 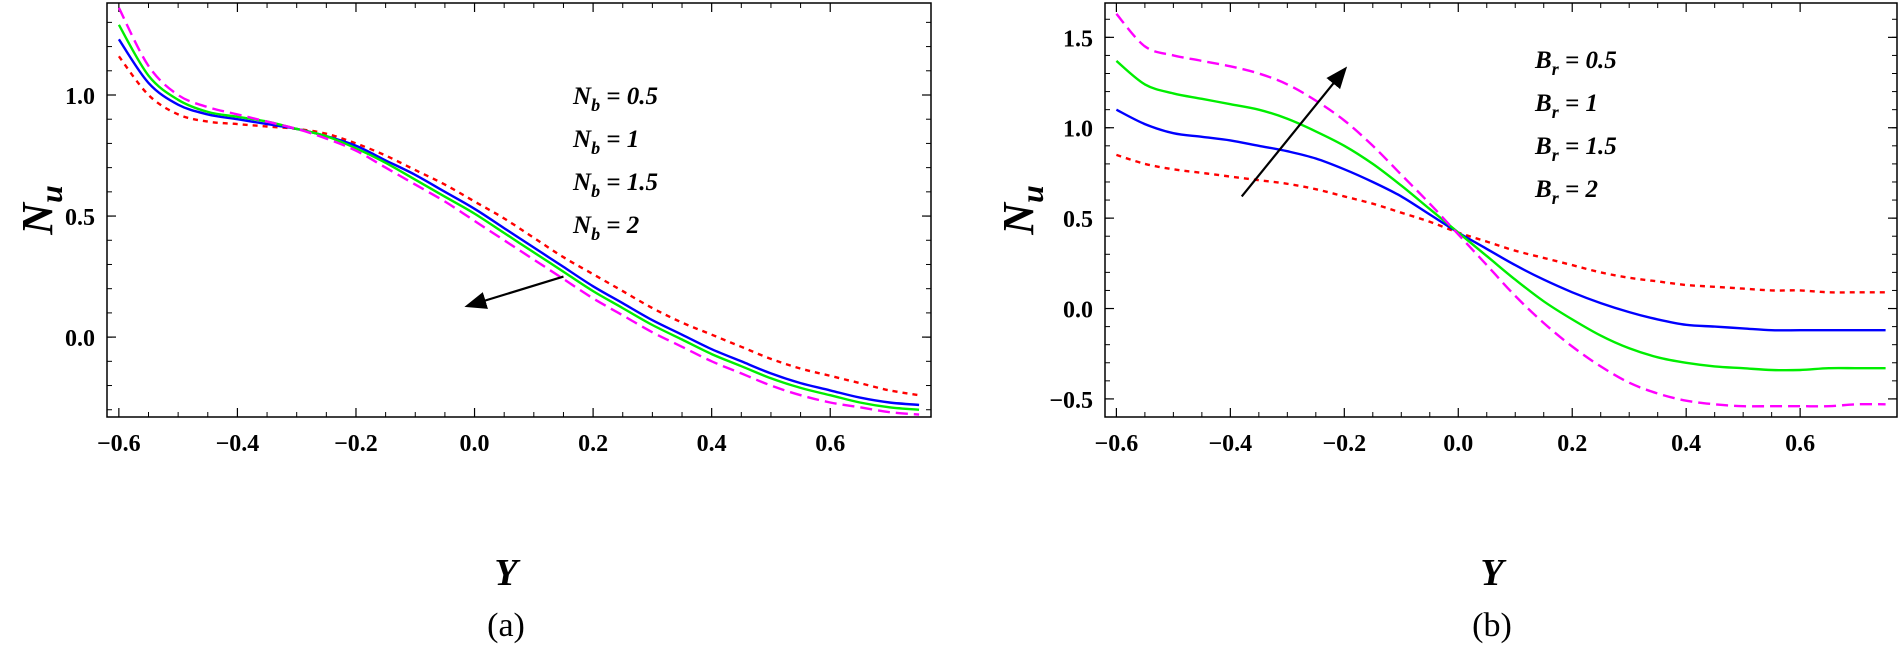 What do you see at coordinates (615, 99) in the screenshot?
I see `legend-entry: Nb = 0.5` at bounding box center [615, 99].